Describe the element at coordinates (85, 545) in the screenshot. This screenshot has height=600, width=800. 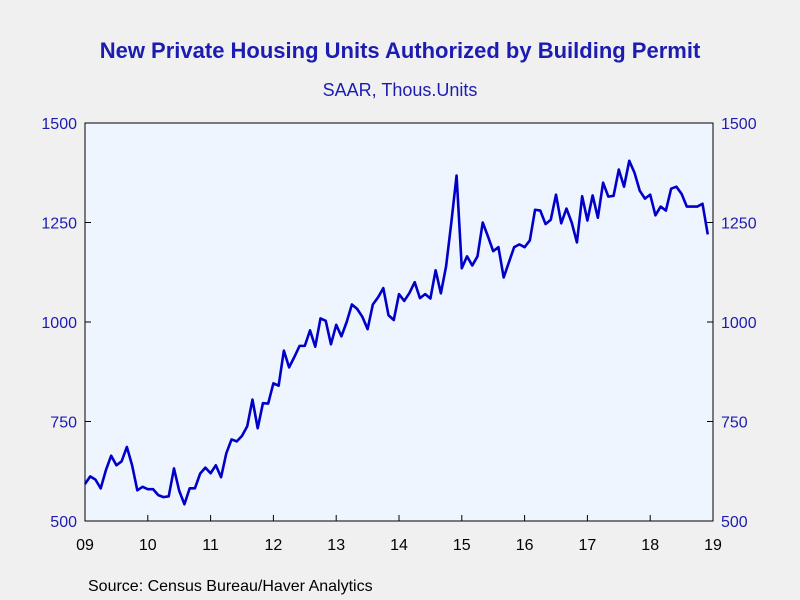
I see `x-tick-label: 09` at that location.